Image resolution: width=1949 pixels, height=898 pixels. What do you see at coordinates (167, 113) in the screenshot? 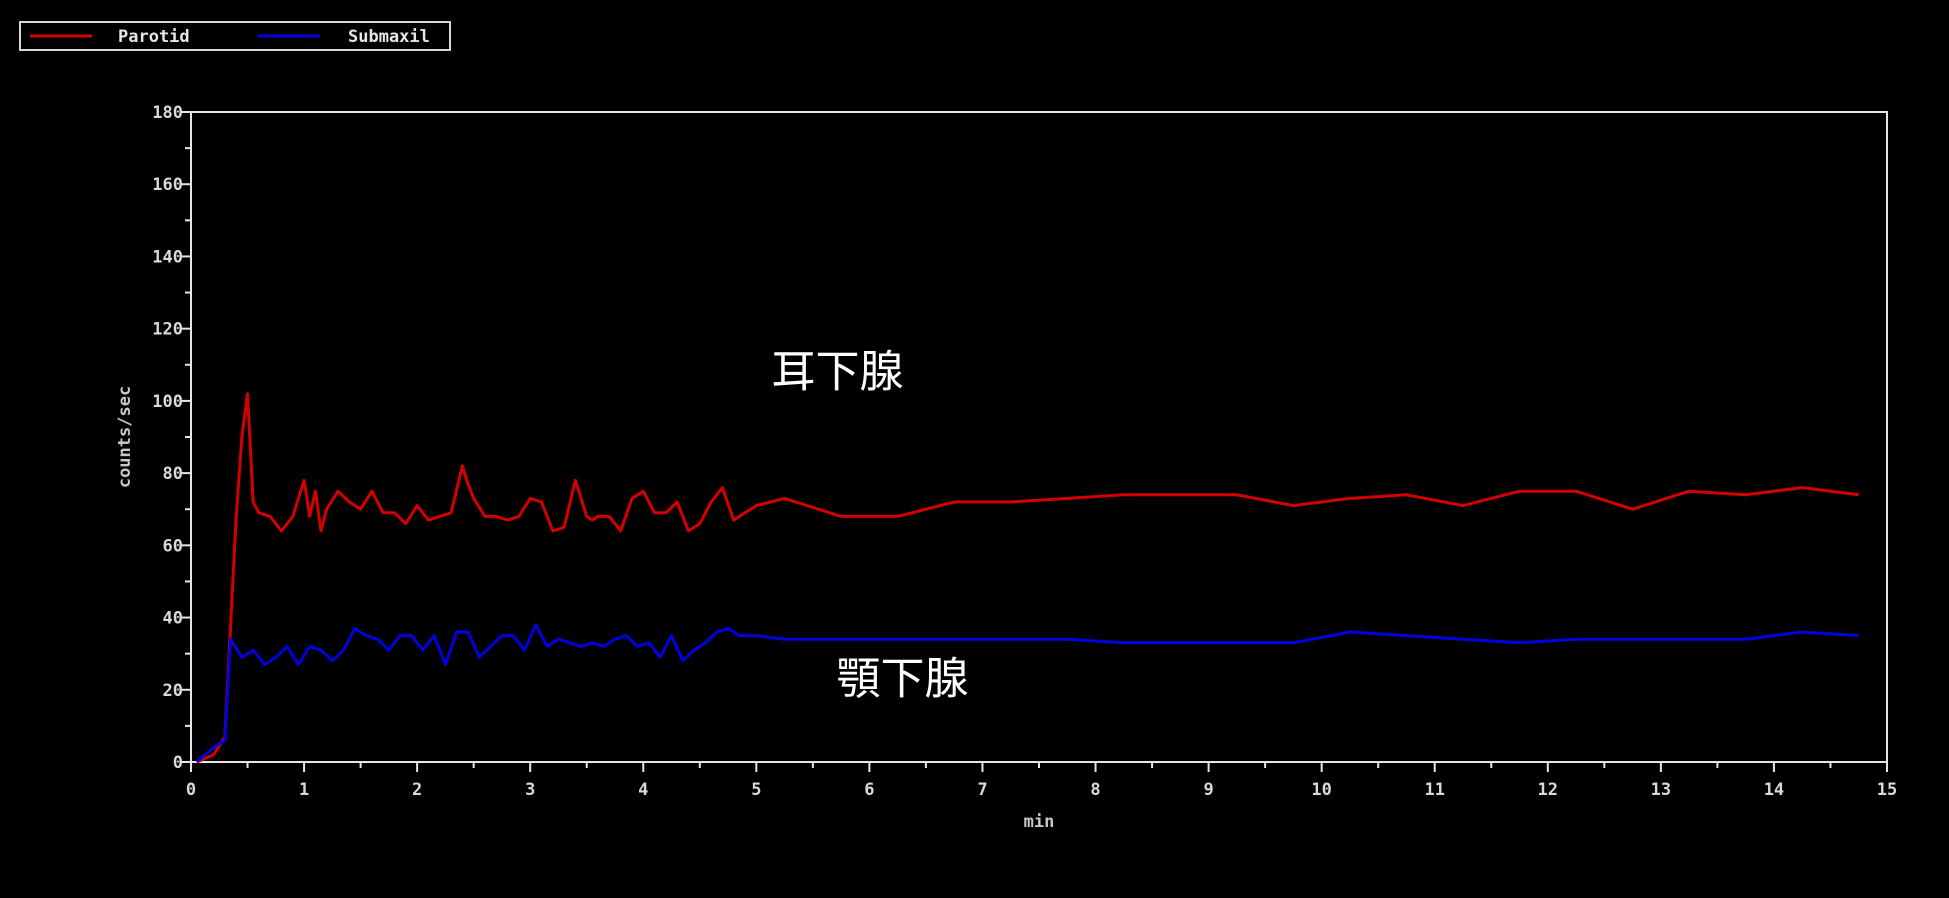
I see `y-tick-label: 180` at bounding box center [167, 113].